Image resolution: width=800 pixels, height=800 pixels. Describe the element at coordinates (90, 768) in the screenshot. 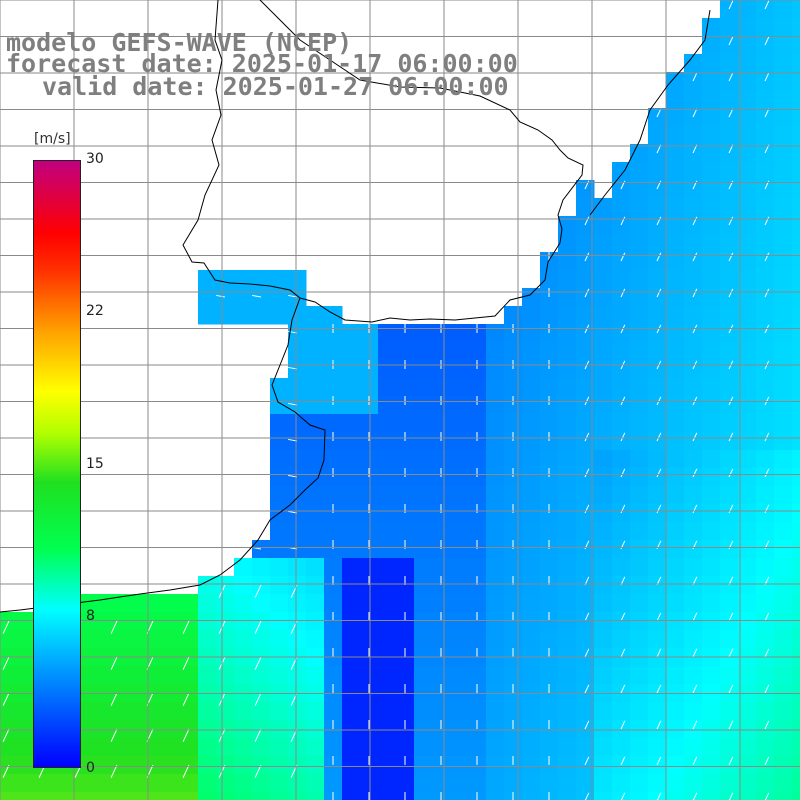

I see `colorbar-tick-0: 0` at that location.